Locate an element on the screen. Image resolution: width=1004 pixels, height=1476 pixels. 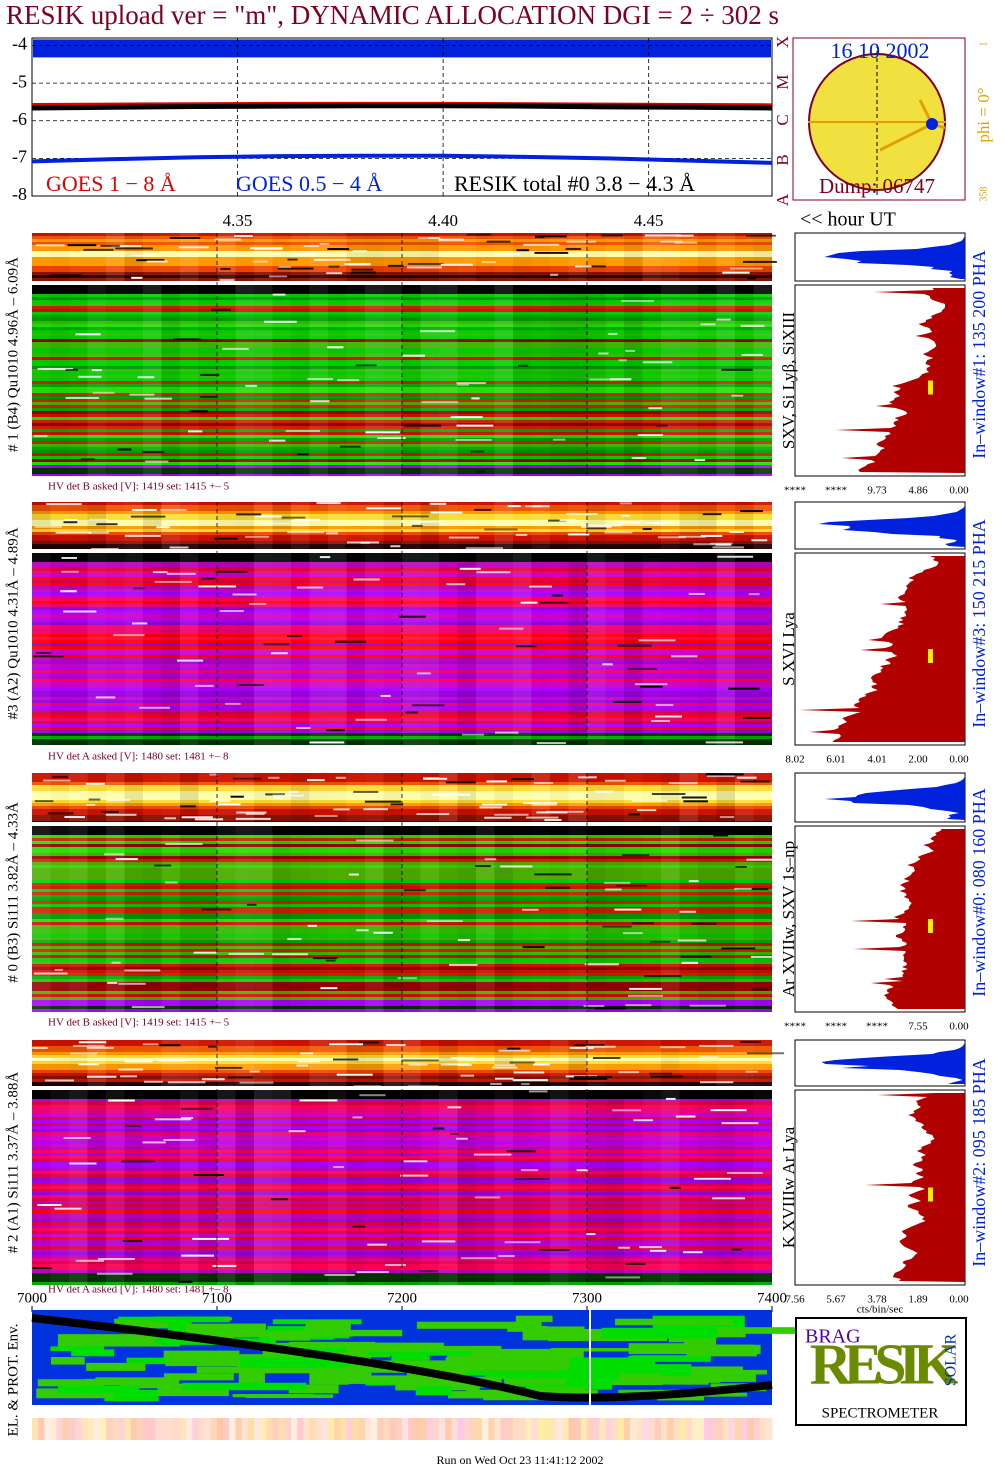
window-label: In–window#2: 095 185 PHA is located at coordinates (979, 1162).